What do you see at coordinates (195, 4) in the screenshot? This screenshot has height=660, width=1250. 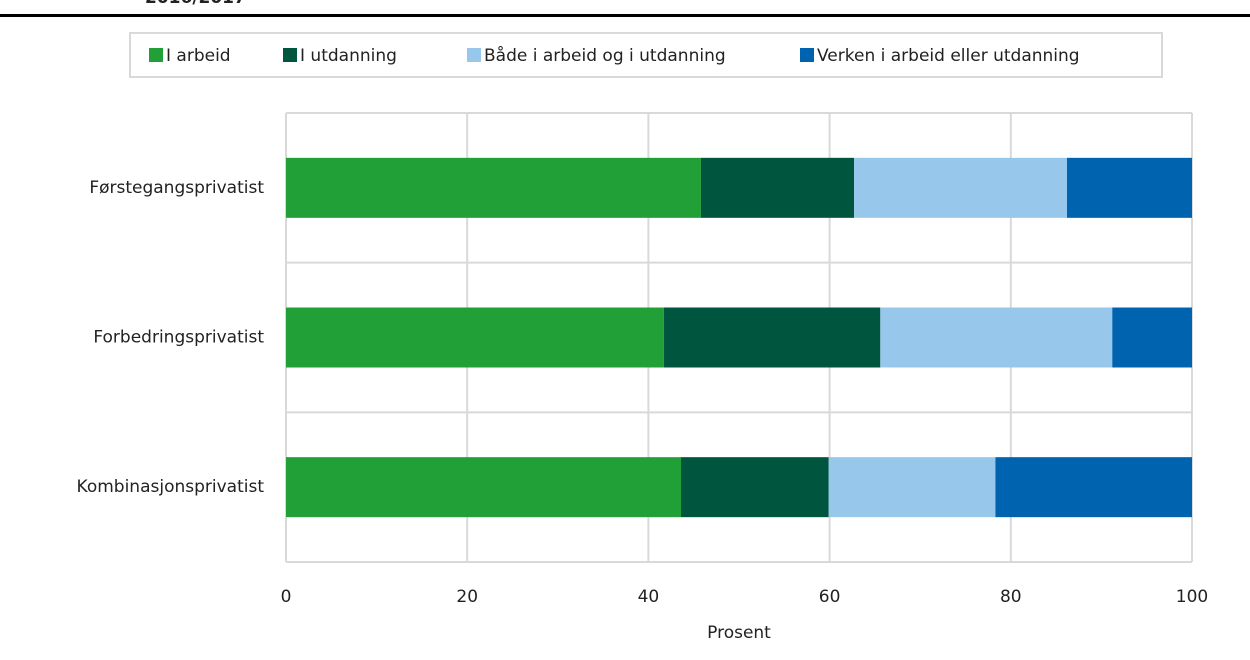 I see `chart-subtitle: 2016/2017` at bounding box center [195, 4].